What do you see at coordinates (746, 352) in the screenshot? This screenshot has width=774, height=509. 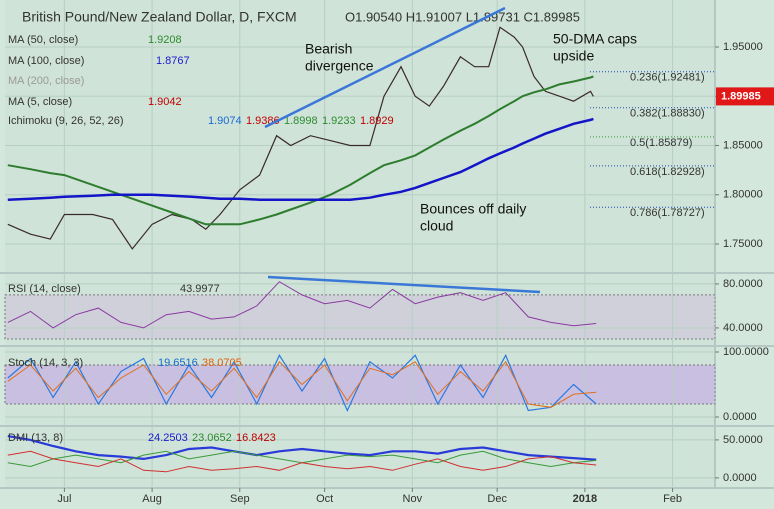 I see `y-tick-label: 100.0000` at bounding box center [746, 352].